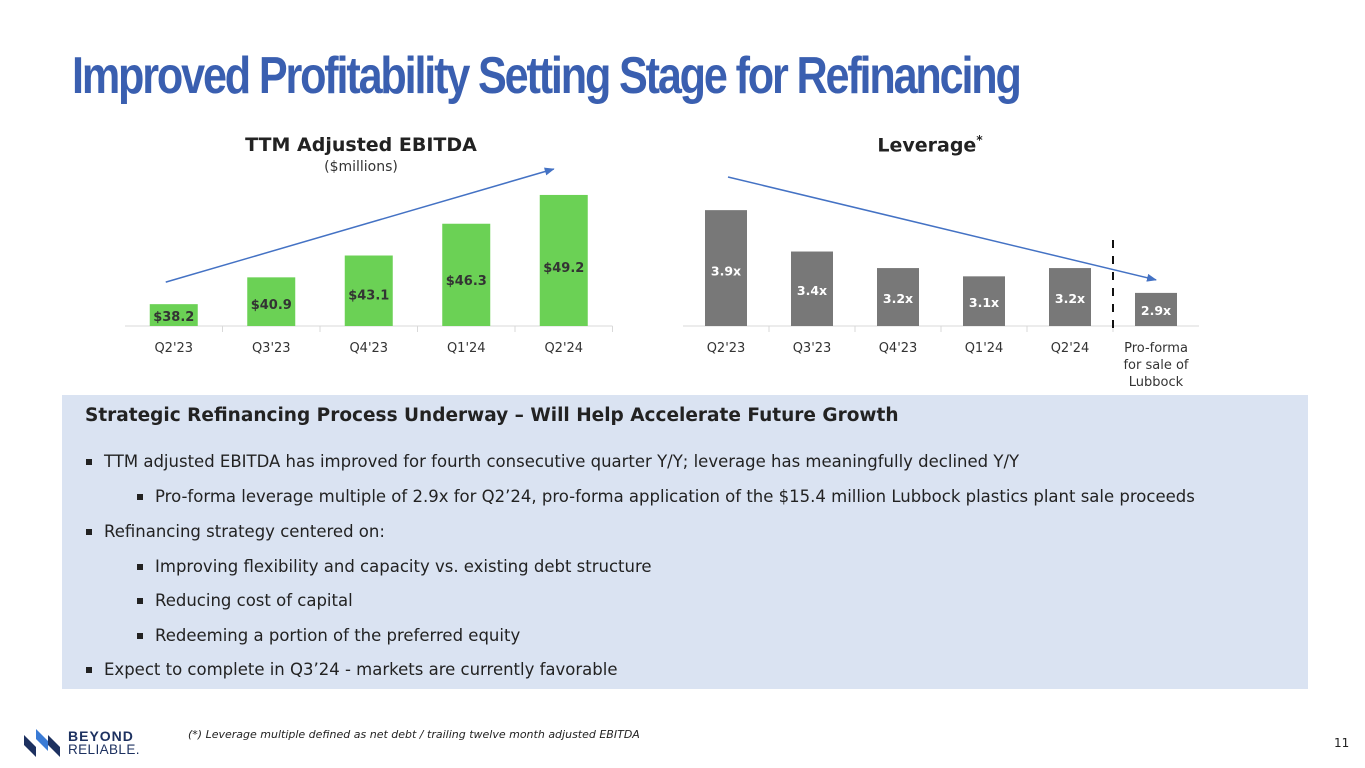  I want to click on ebitda-data-label: $40.9, so click(271, 305).